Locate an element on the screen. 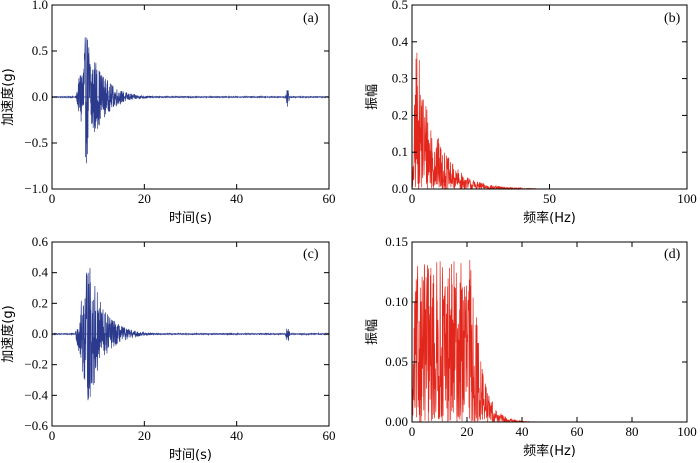 The height and width of the screenshot is (463, 700). y-tick-label: 0.10 is located at coordinates (396, 301).